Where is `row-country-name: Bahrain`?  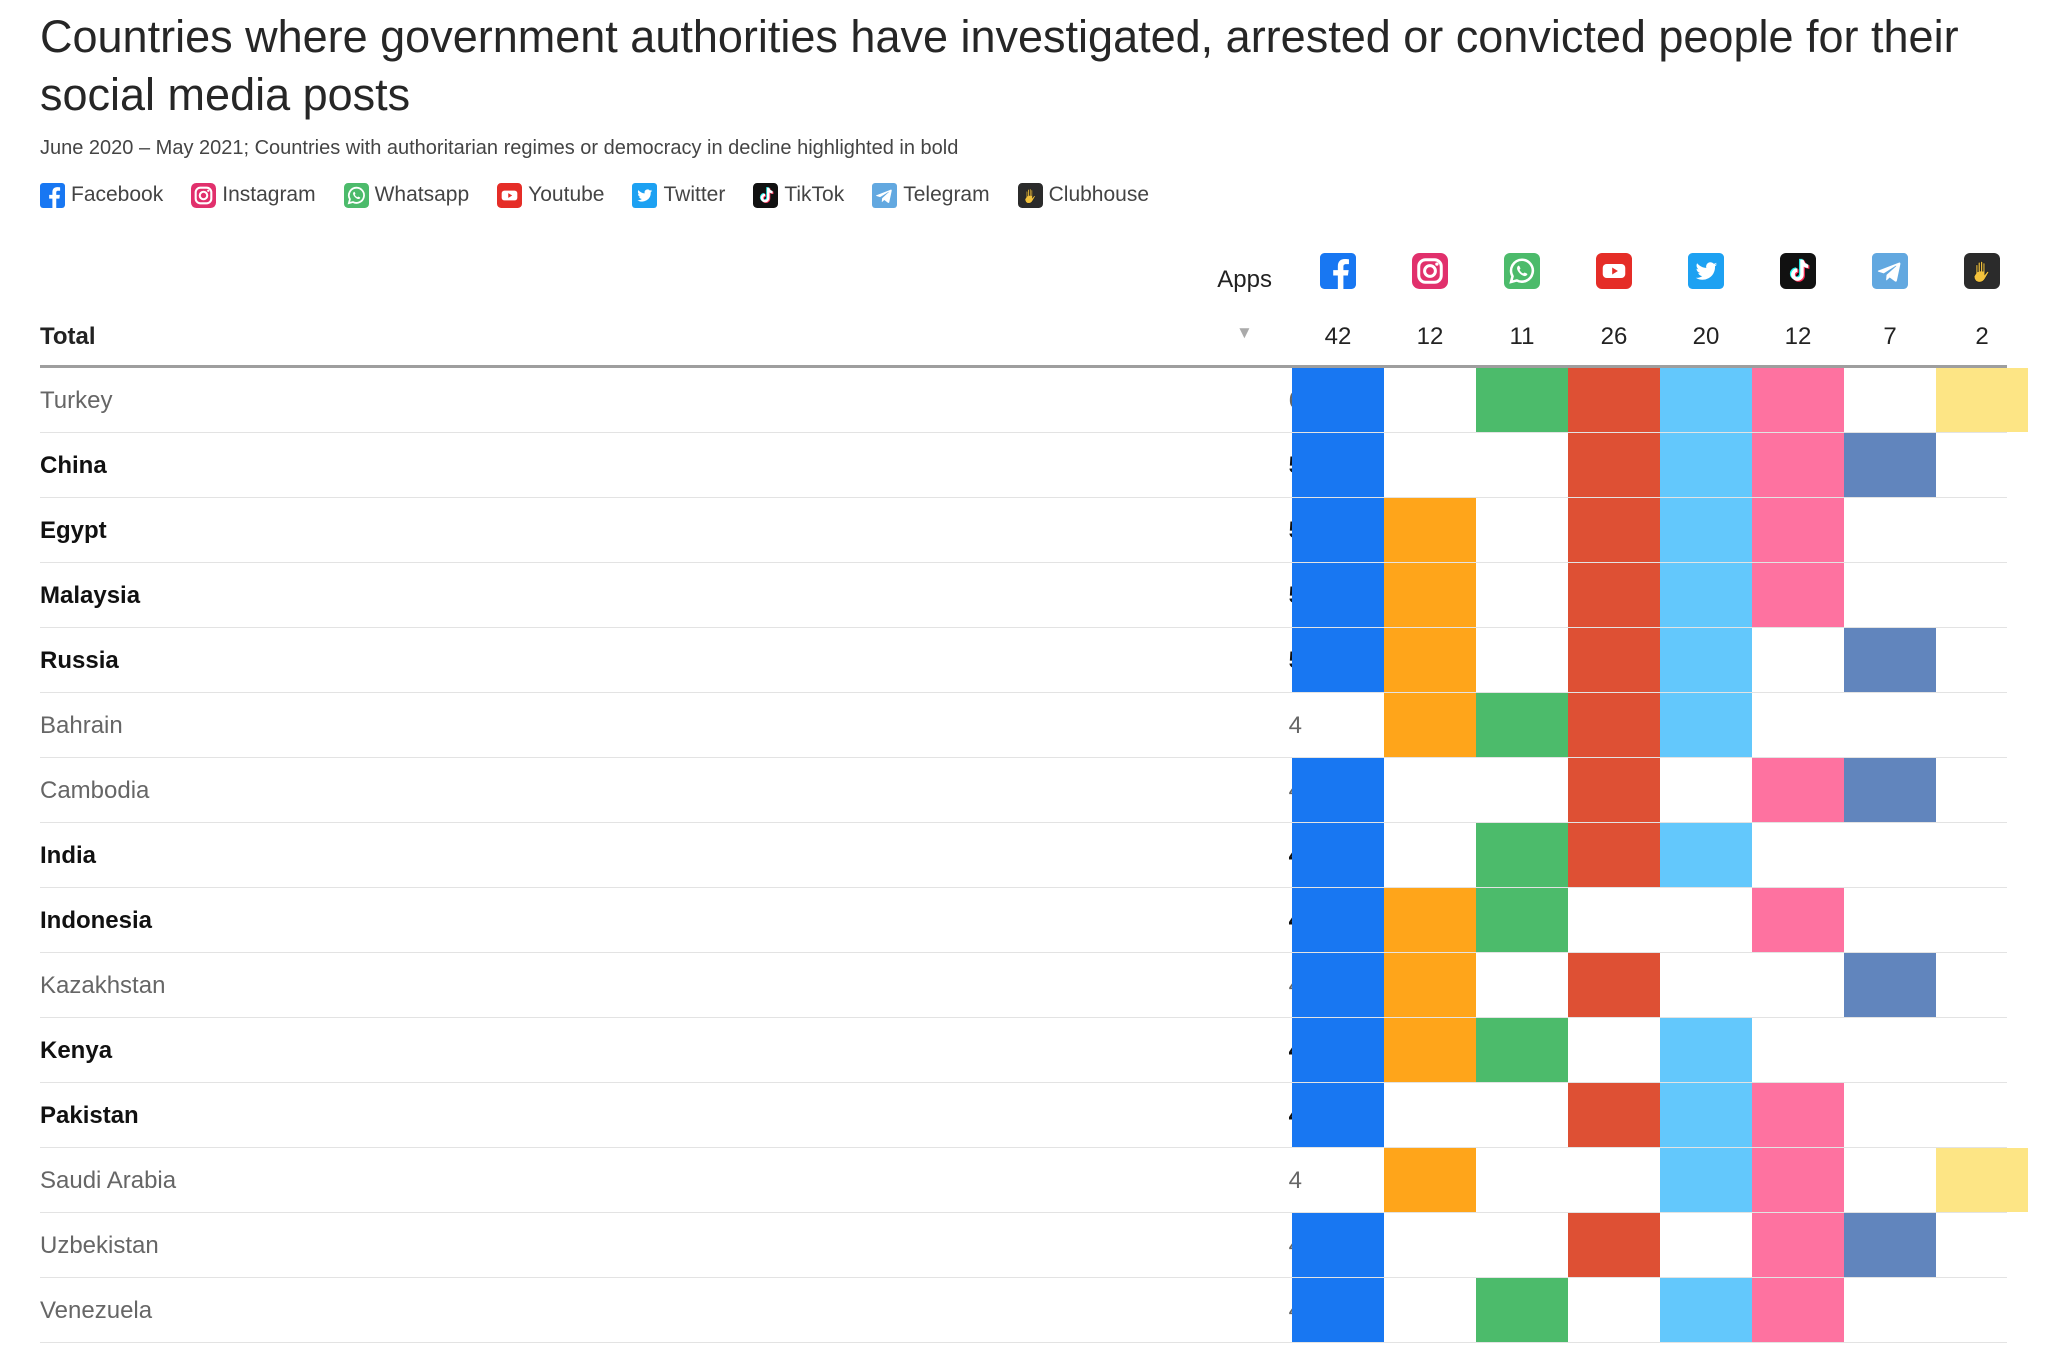
row-country-name: Bahrain is located at coordinates (81, 725).